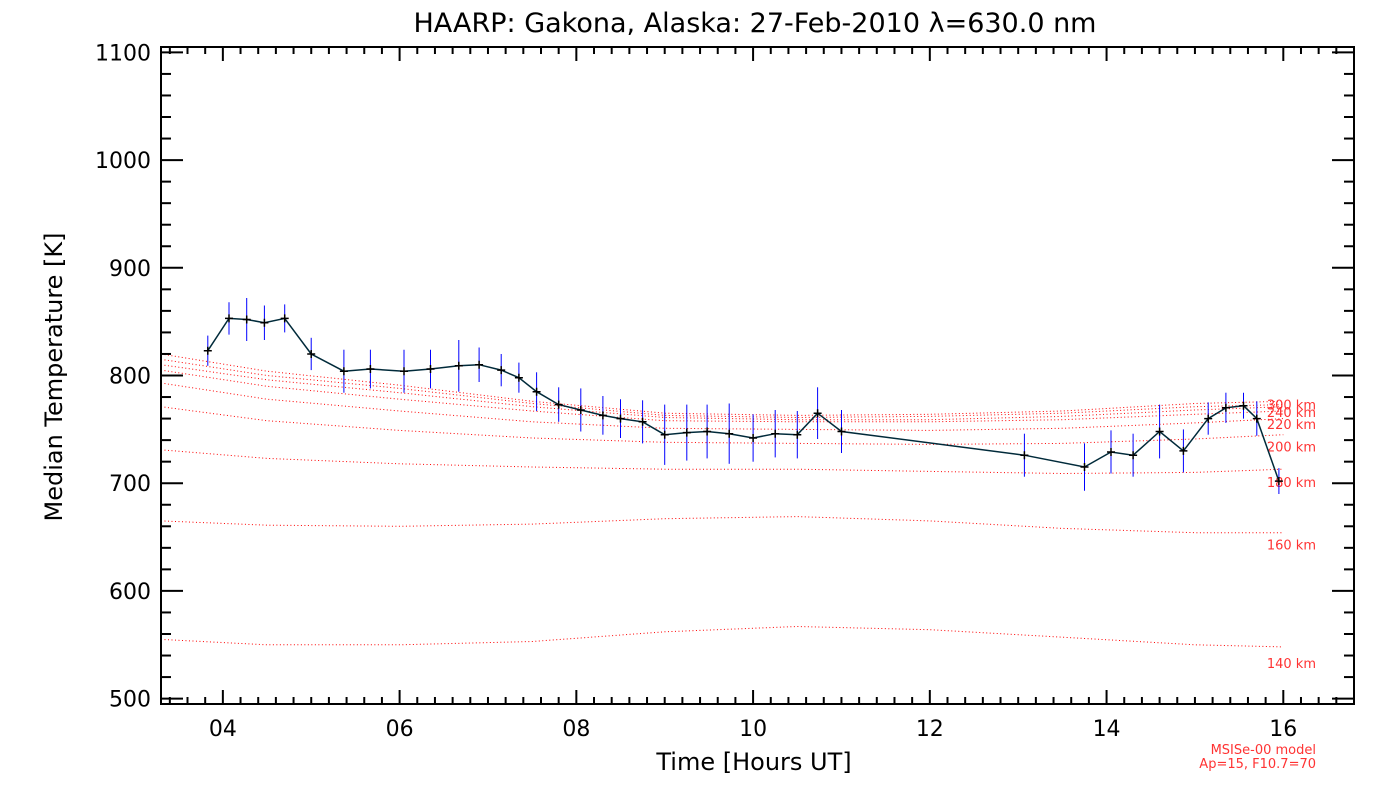  Describe the element at coordinates (1291, 448) in the screenshot. I see `model-label: 200 km` at that location.